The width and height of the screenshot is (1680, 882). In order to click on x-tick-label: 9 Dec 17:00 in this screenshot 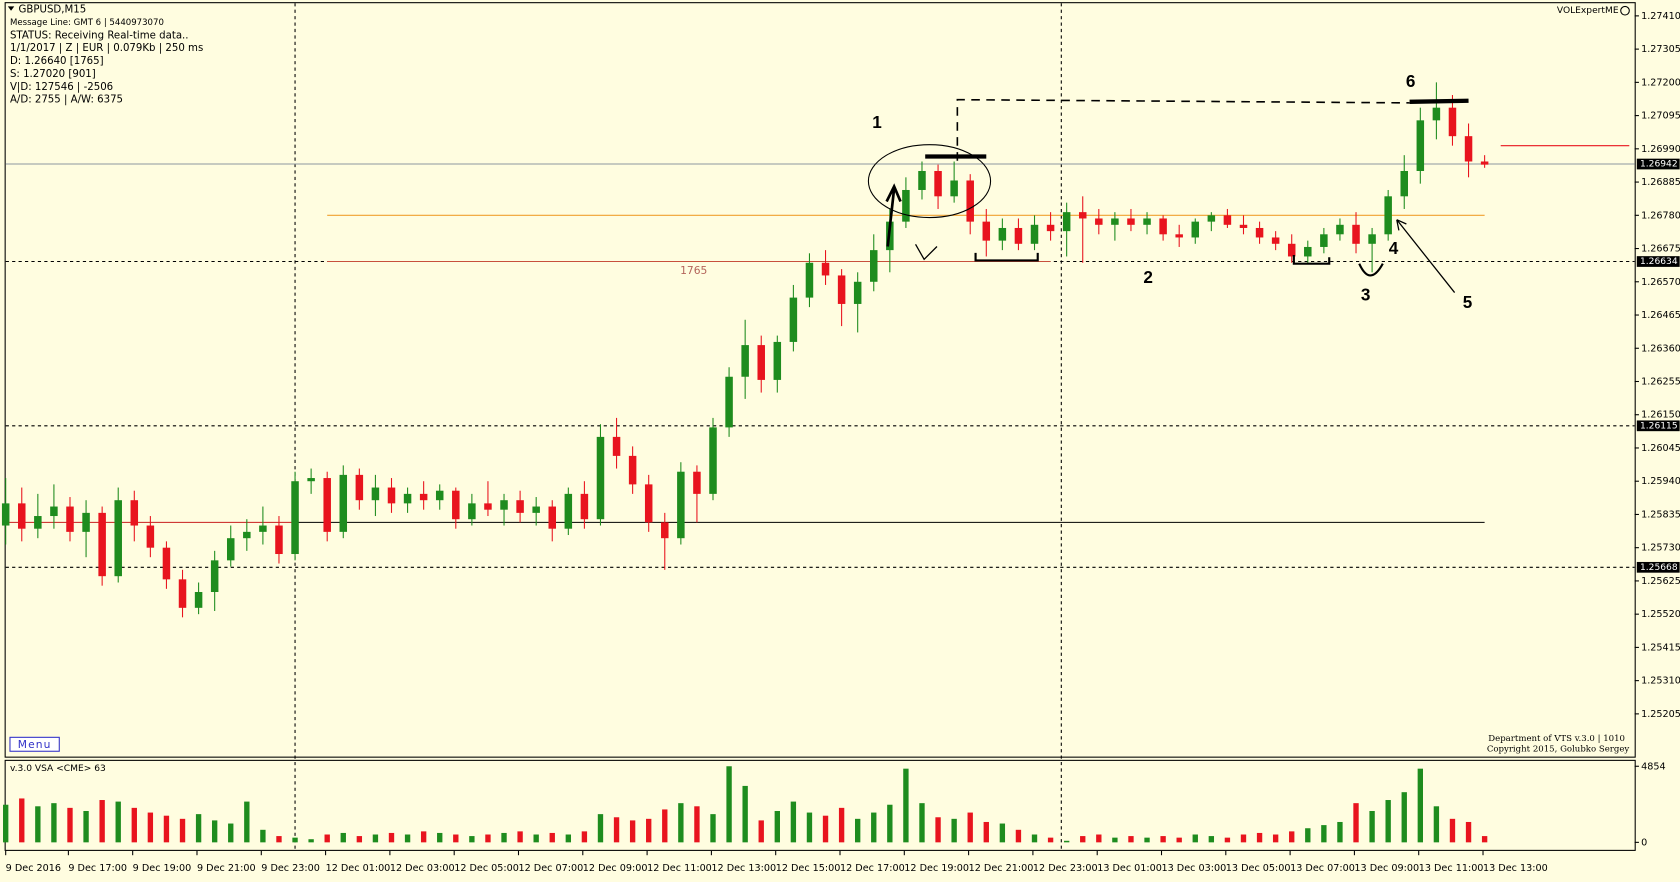, I will do `click(97, 868)`.